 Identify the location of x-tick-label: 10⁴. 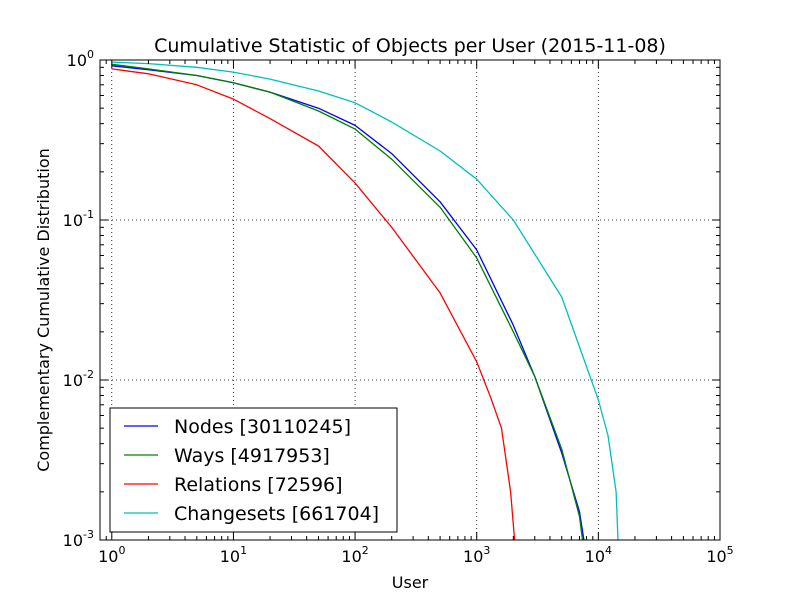
(598, 555).